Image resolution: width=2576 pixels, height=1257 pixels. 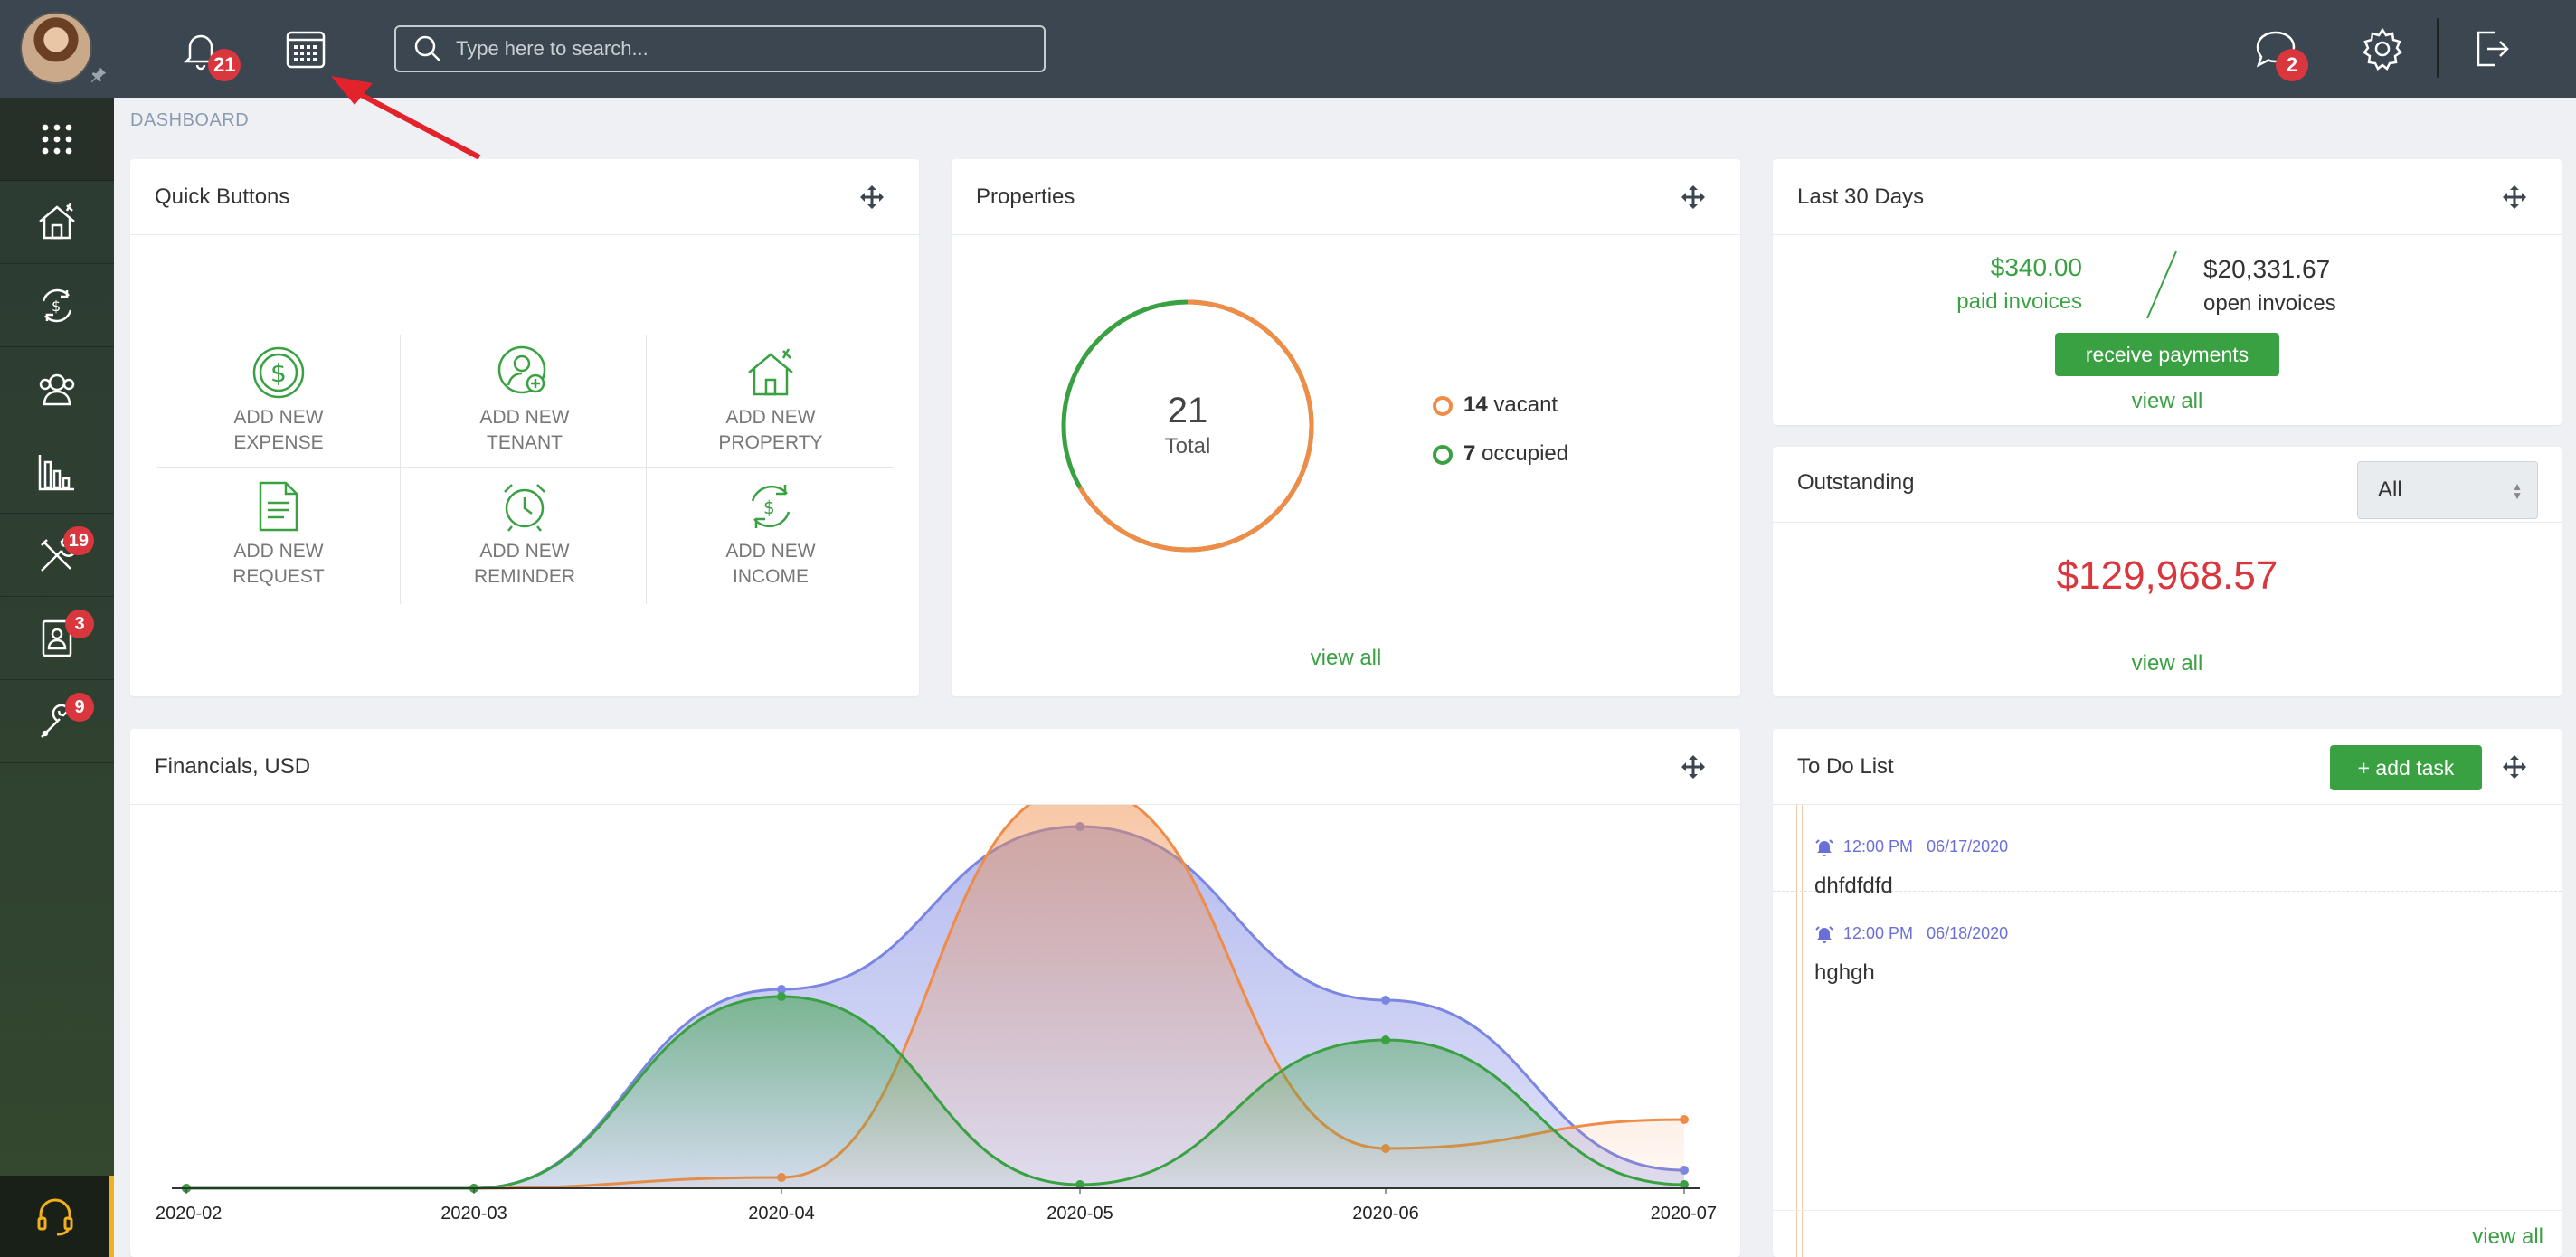 What do you see at coordinates (2167, 197) in the screenshot?
I see `card-header: Last 30 Days` at bounding box center [2167, 197].